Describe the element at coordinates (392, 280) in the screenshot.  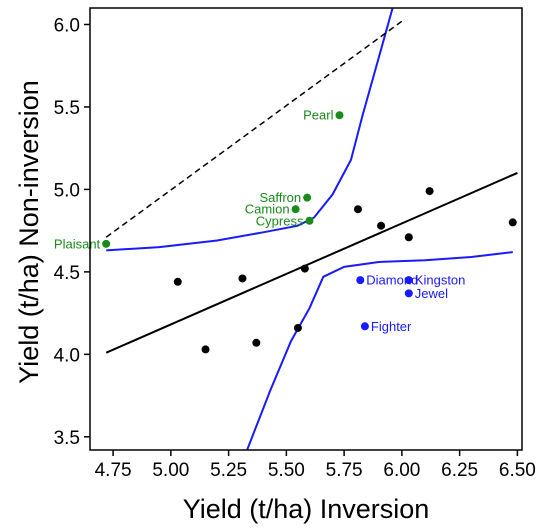
I see `point-label-diamond: Diamond` at that location.